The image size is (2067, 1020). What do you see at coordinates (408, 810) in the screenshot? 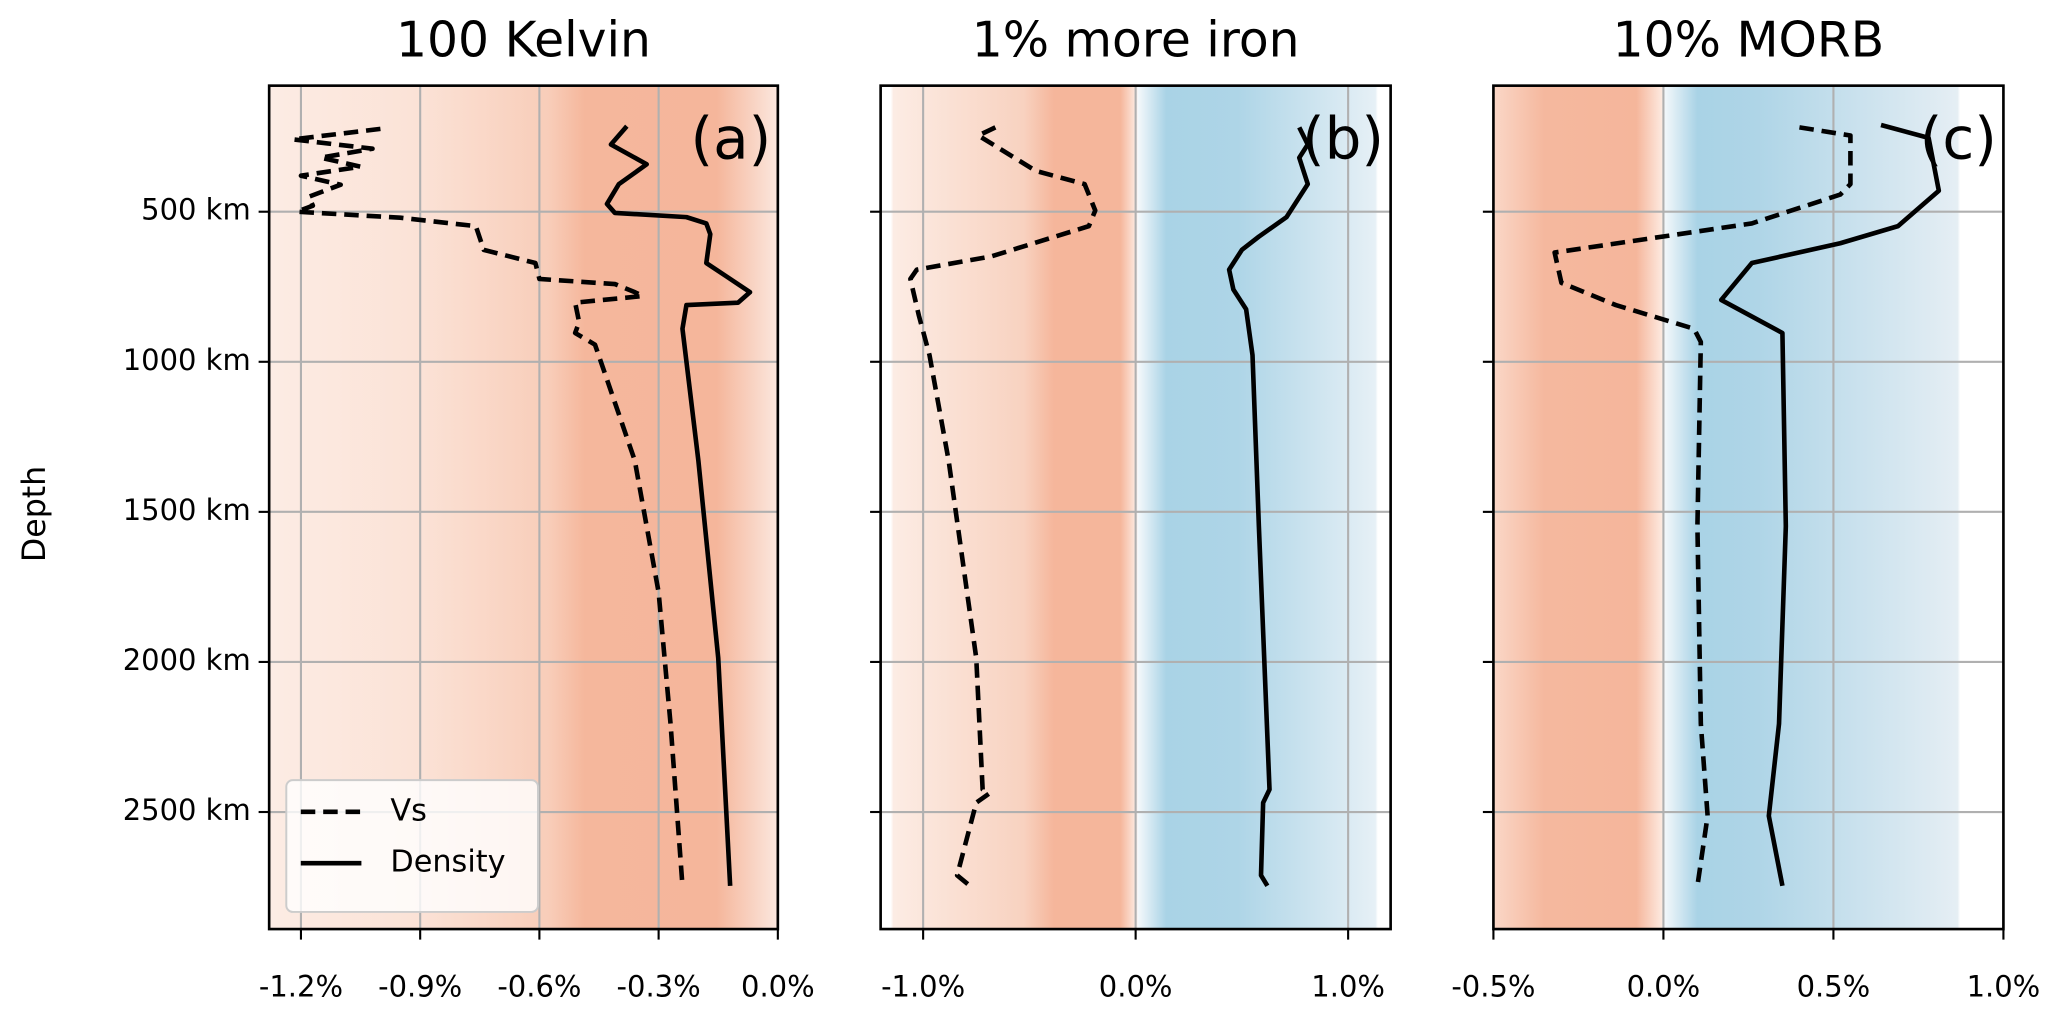
I see `legend-label: Vs` at bounding box center [408, 810].